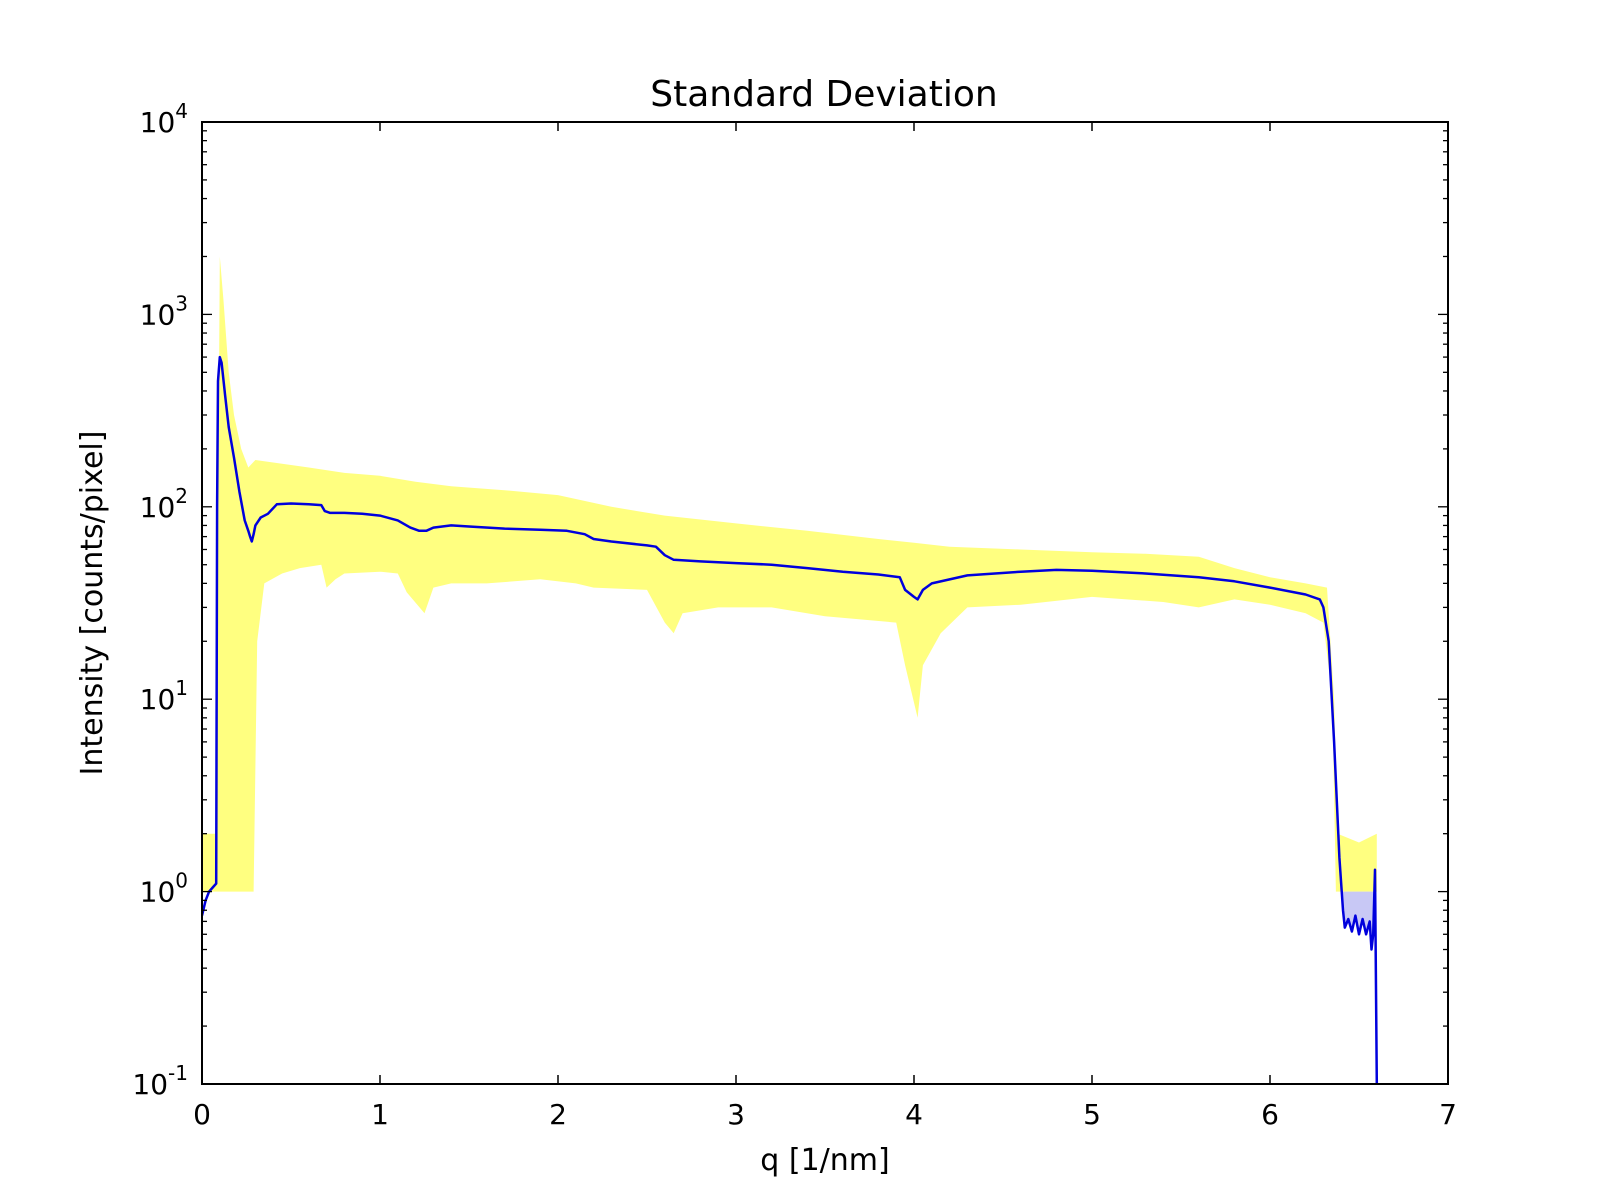 The height and width of the screenshot is (1200, 1600). What do you see at coordinates (164, 119) in the screenshot?
I see `y-tick-label: 10⁴` at bounding box center [164, 119].